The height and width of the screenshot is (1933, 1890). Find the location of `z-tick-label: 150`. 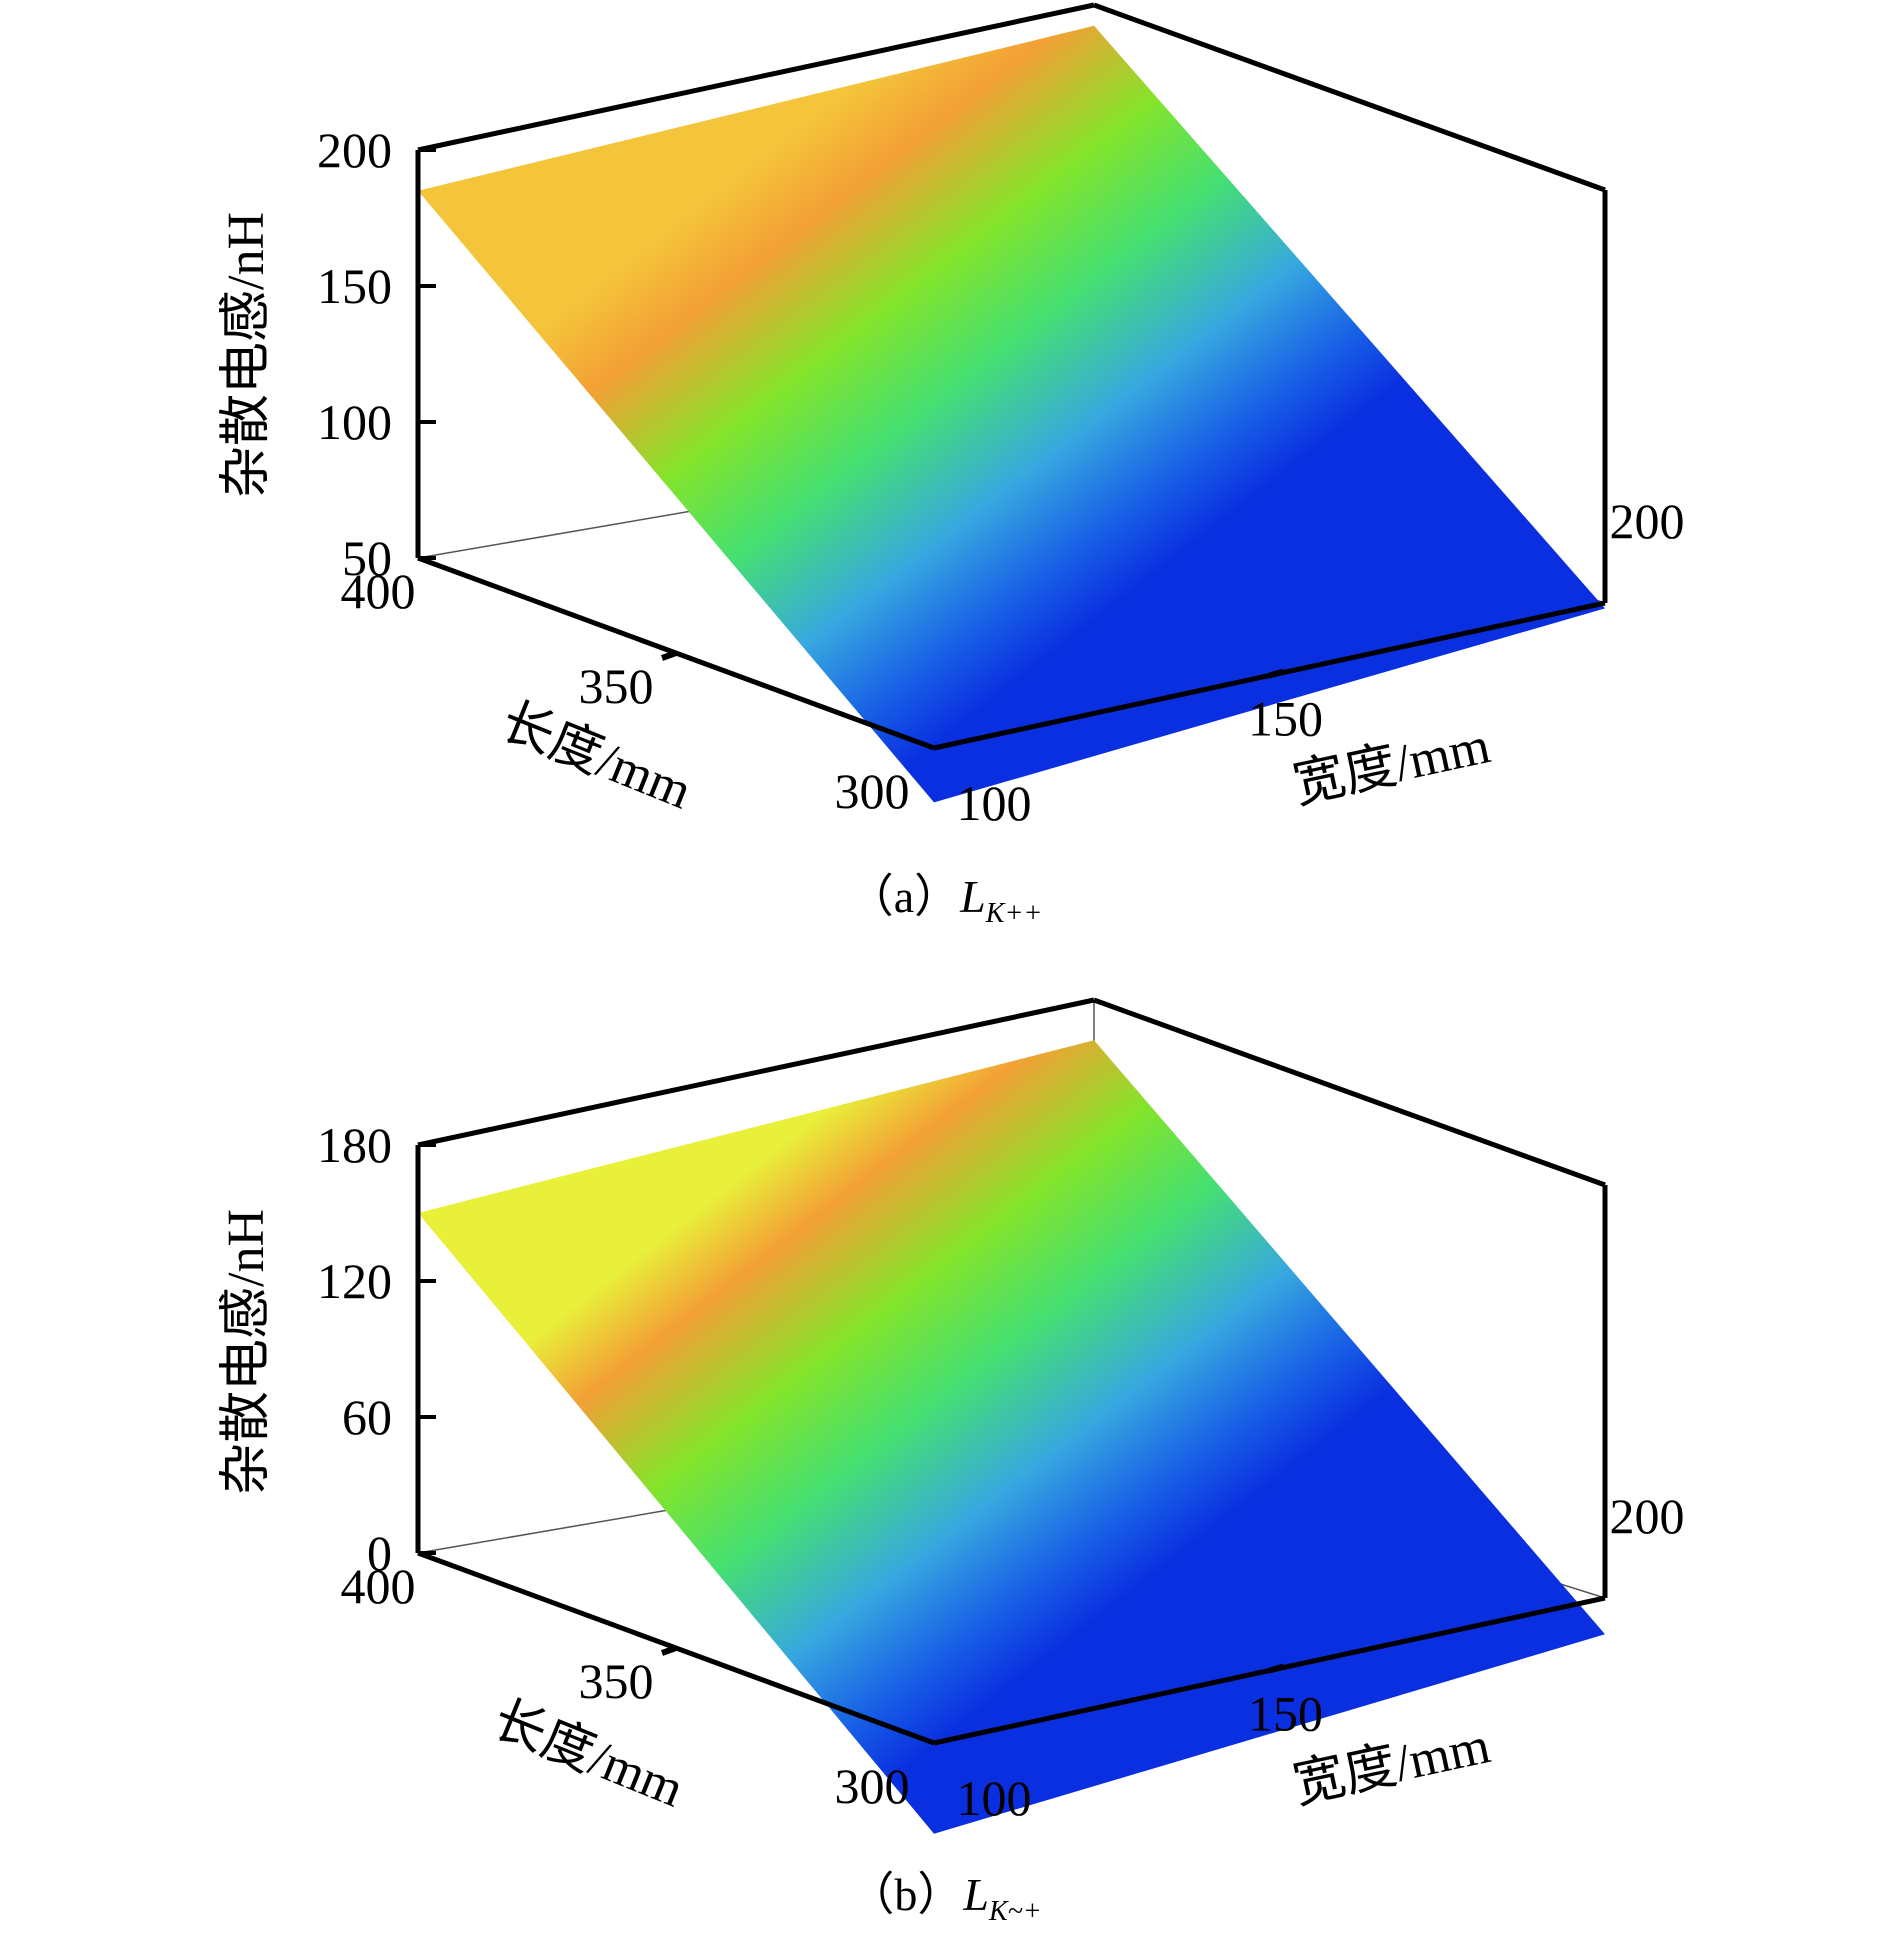

z-tick-label: 150 is located at coordinates (354, 286).